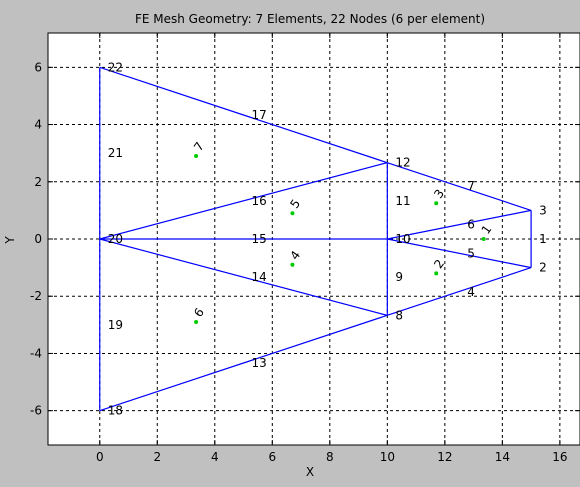 The width and height of the screenshot is (580, 487). I want to click on node-label: 7, so click(471, 186).